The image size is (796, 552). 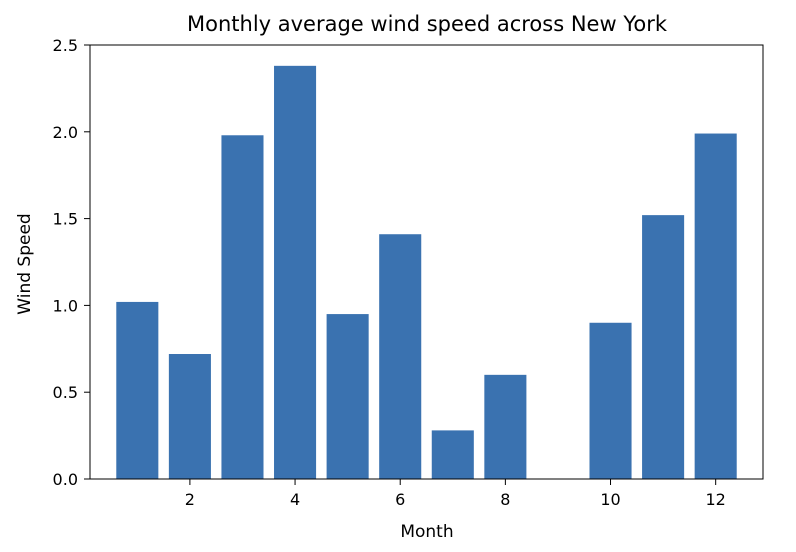 What do you see at coordinates (295, 499) in the screenshot?
I see `x-tick-label: 4` at bounding box center [295, 499].